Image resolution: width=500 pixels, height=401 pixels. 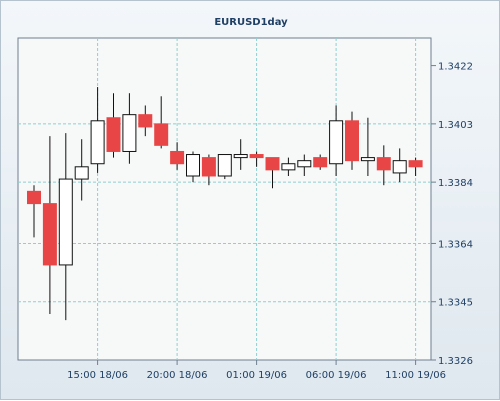 I want to click on y-tick-label: 1.3403, so click(x=455, y=125).